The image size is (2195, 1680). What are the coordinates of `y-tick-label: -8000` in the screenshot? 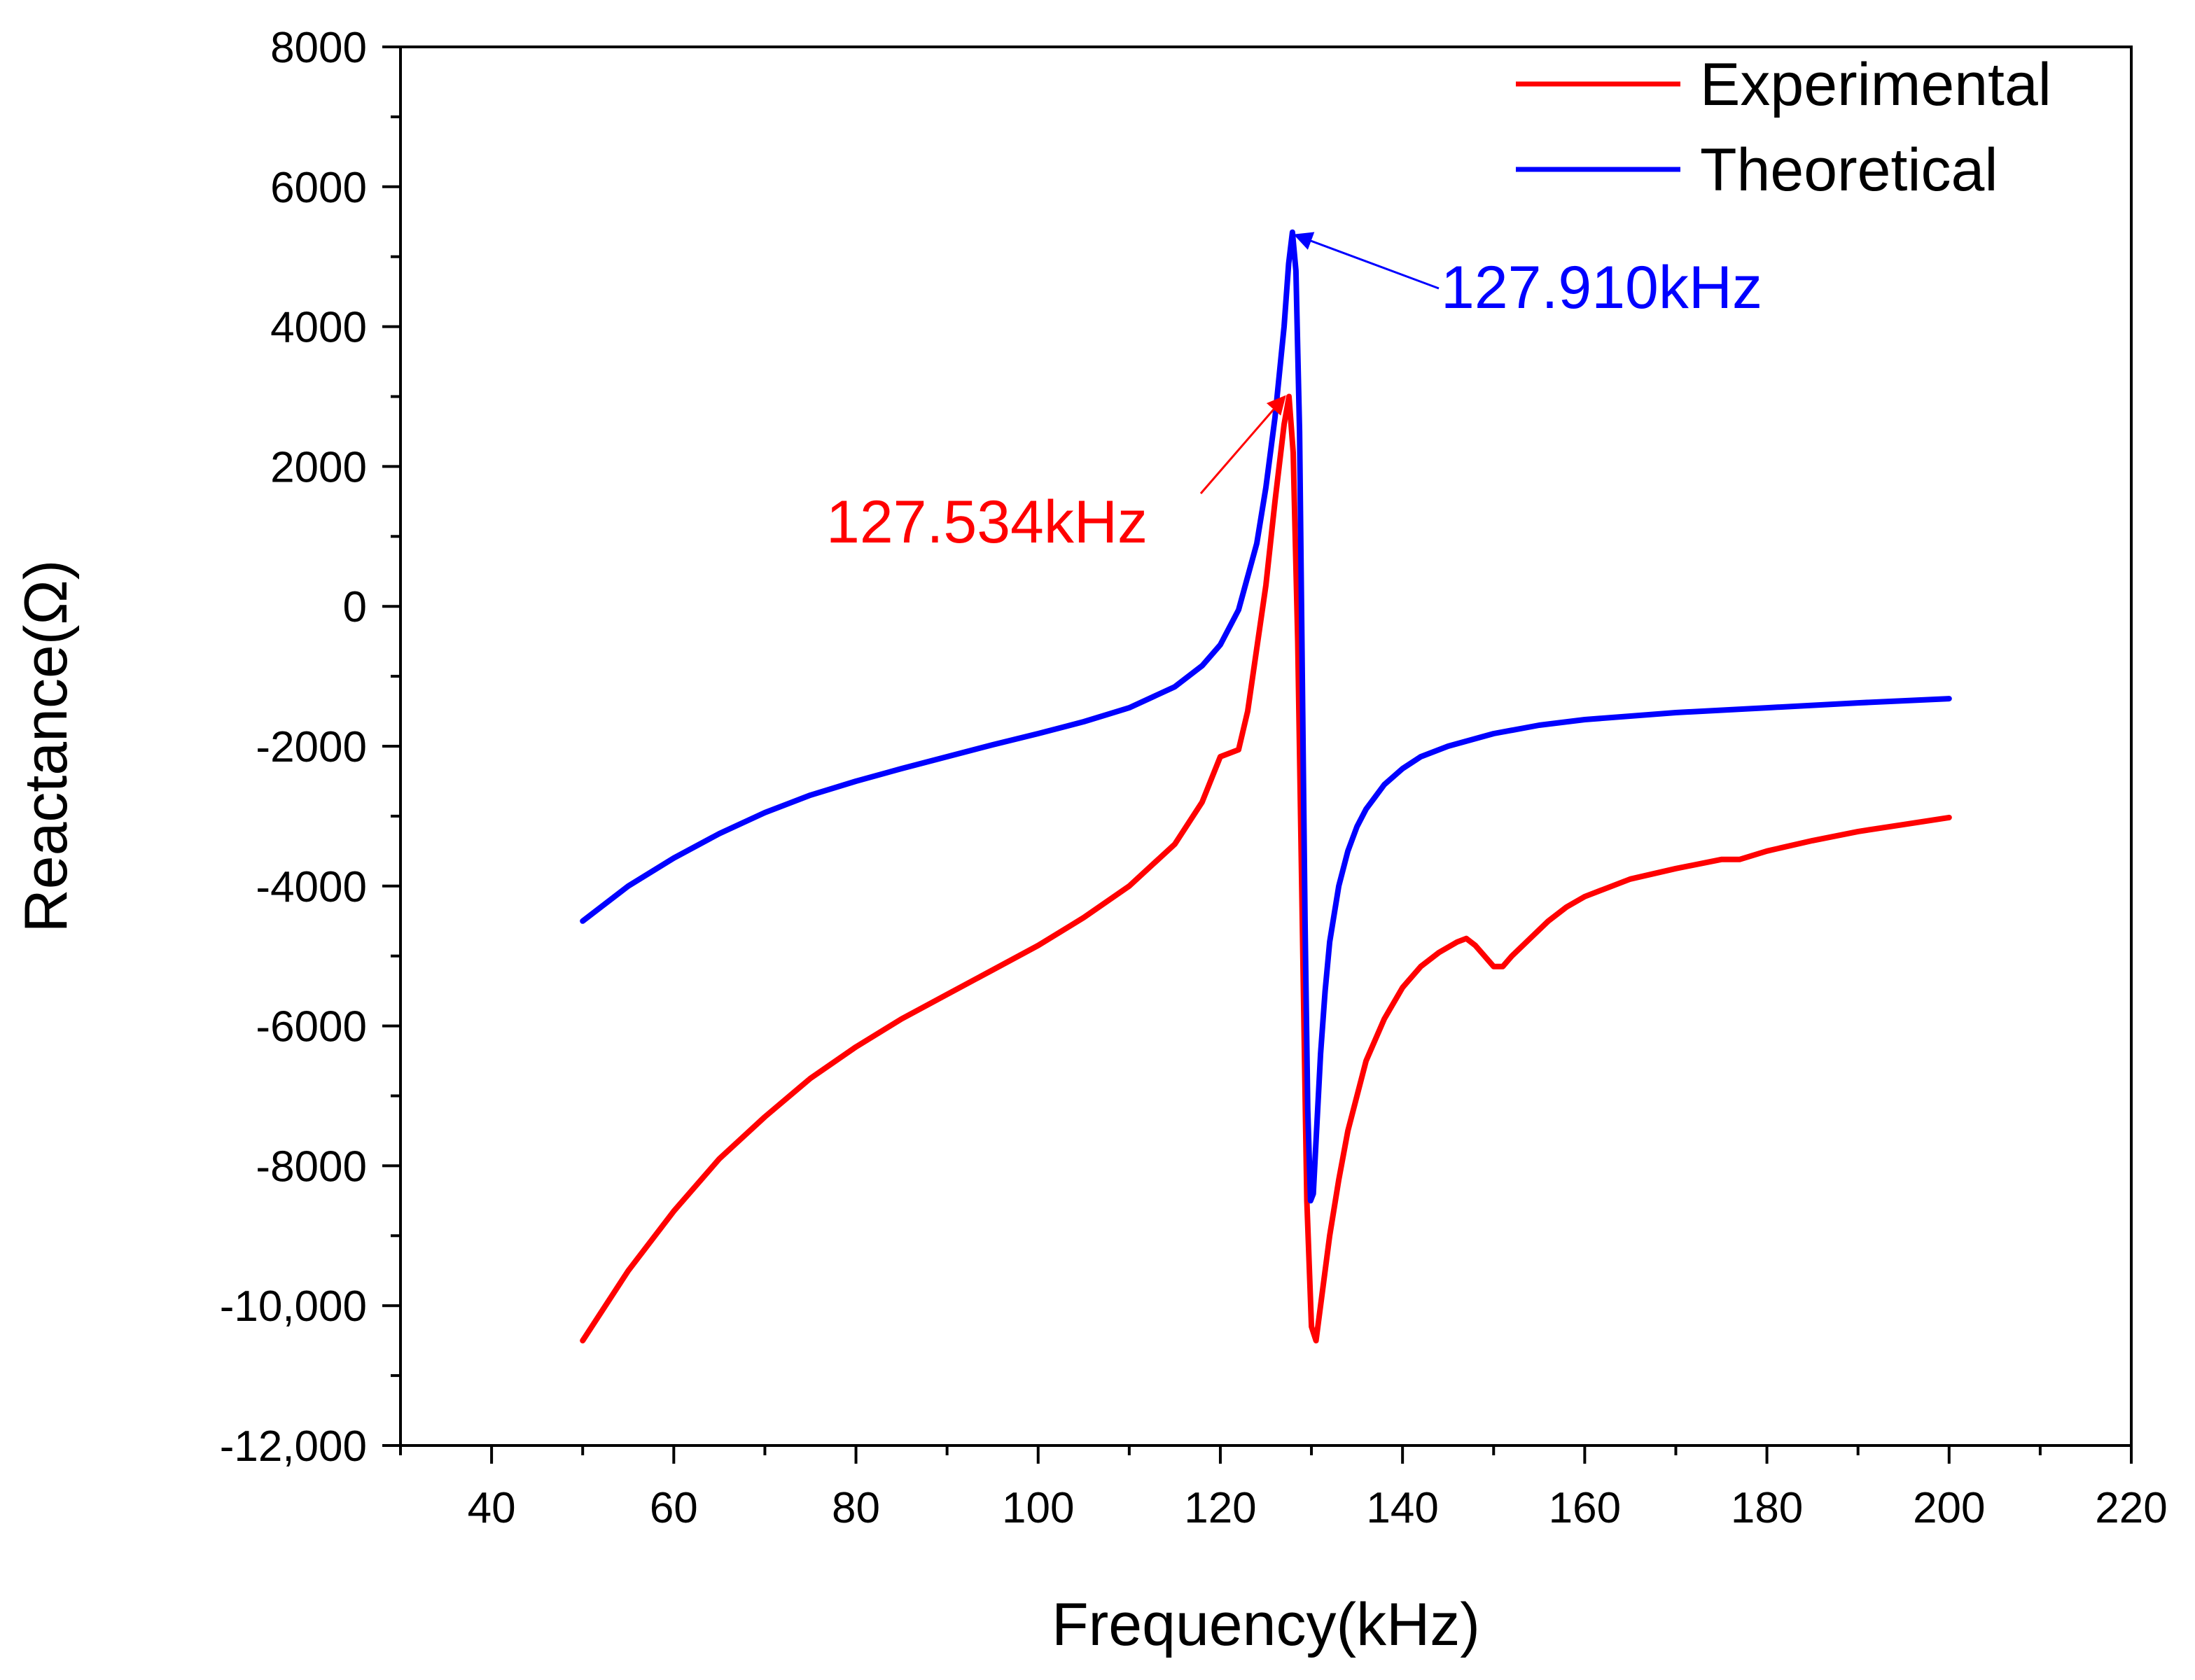 It's located at (312, 1166).